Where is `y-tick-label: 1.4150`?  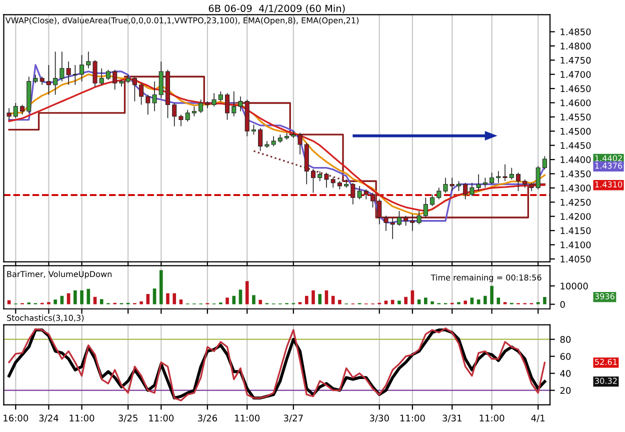 y-tick-label: 1.4150 is located at coordinates (575, 230).